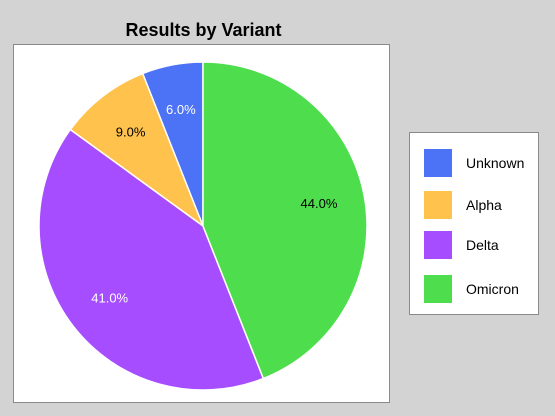 The width and height of the screenshot is (555, 416). Describe the element at coordinates (482, 245) in the screenshot. I see `legend-label-delta: Delta` at that location.